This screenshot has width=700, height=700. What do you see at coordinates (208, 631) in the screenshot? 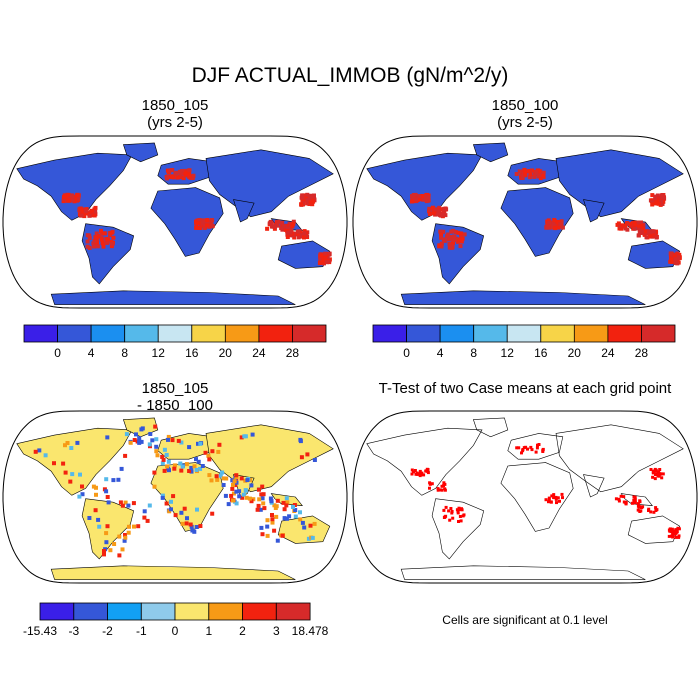
I see `colorbar-tick-label: 1` at bounding box center [208, 631].